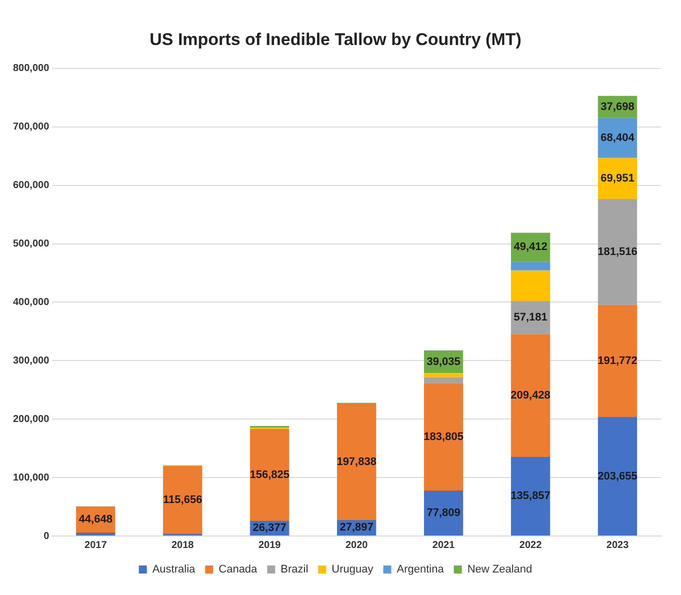 Image resolution: width=681 pixels, height=595 pixels. I want to click on data-label: 156,825, so click(270, 474).